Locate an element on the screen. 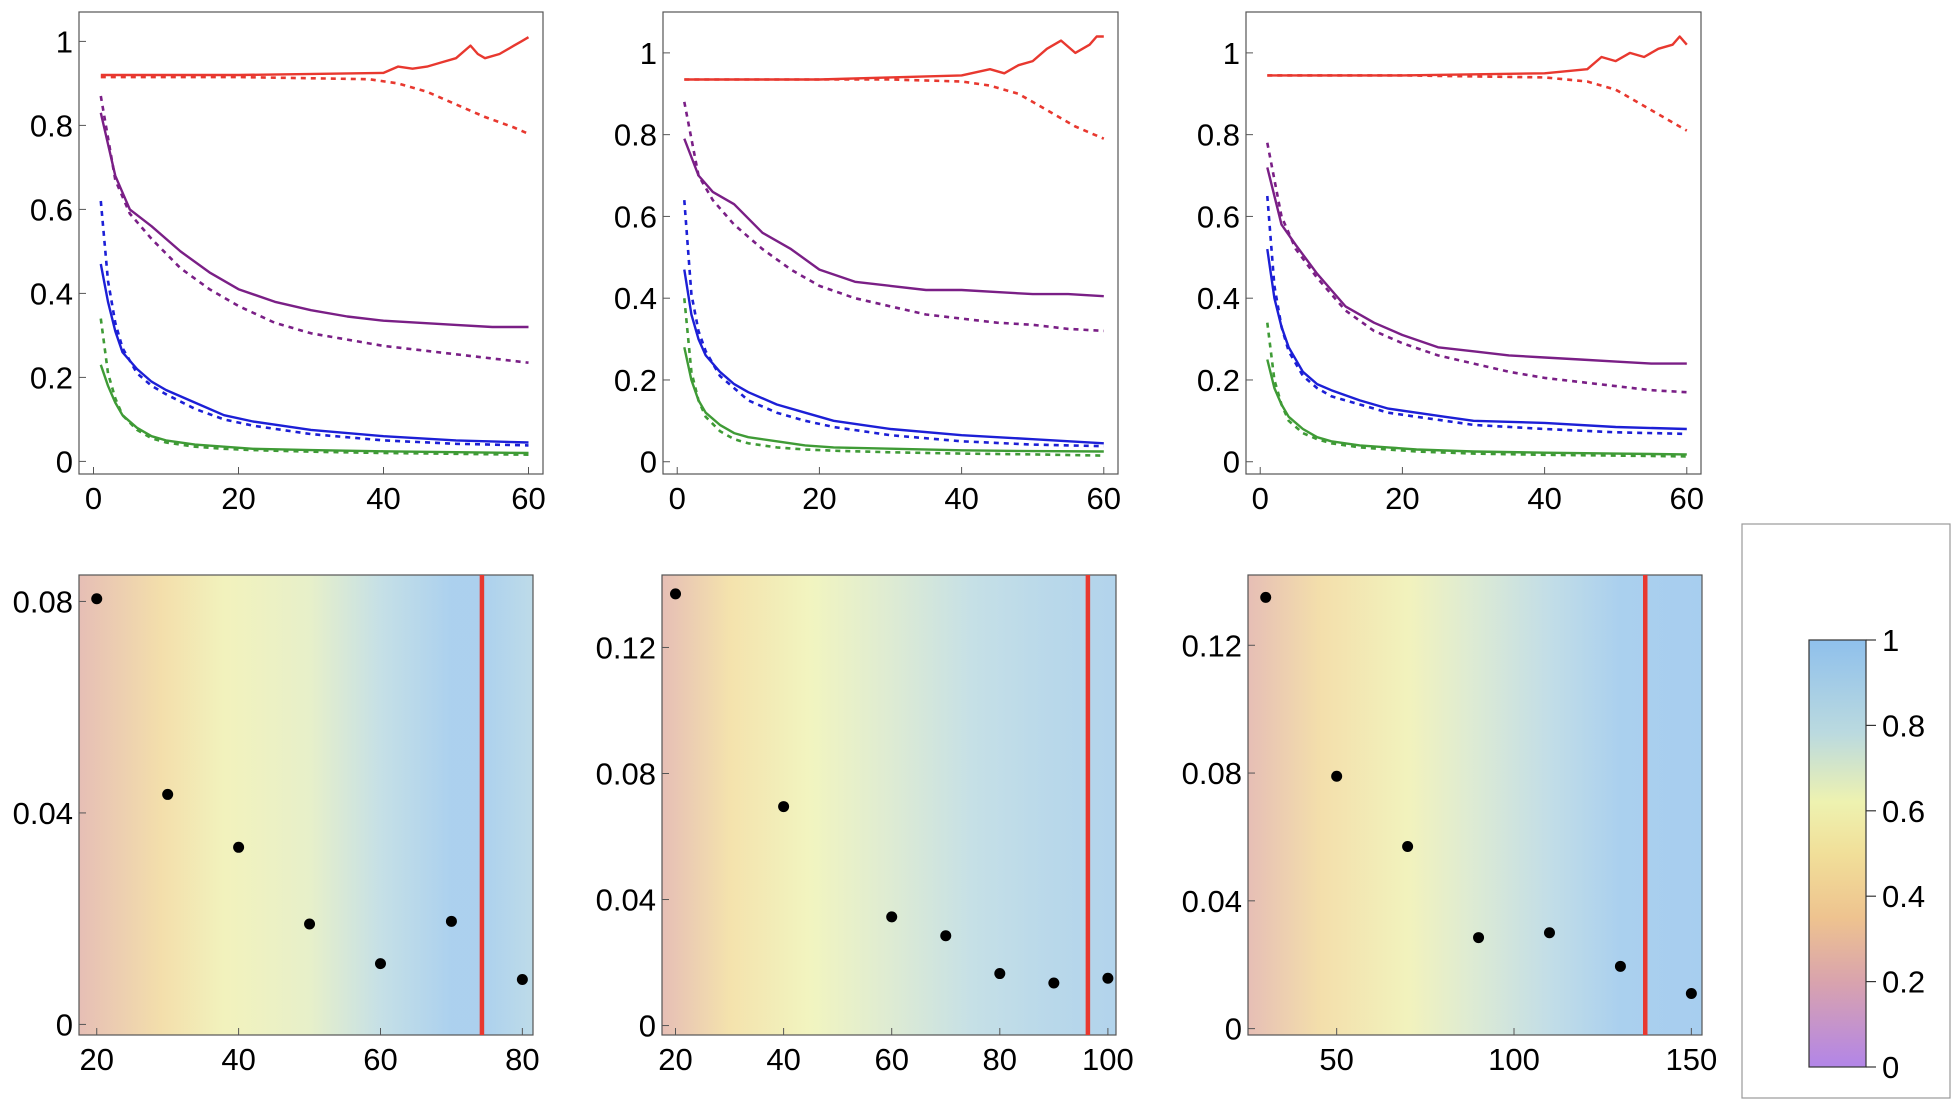  colorbar-tick-label: 0.8 is located at coordinates (1903, 725).